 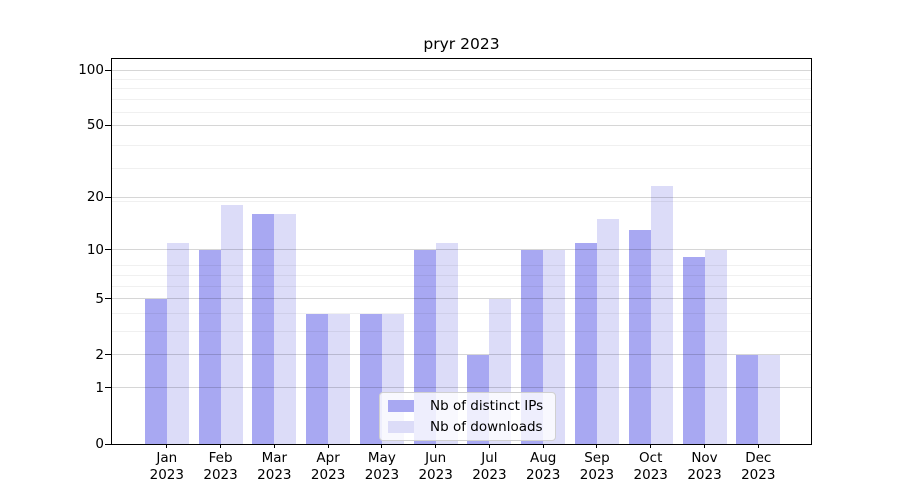 I want to click on y-tick-label: 20, so click(x=95, y=197).